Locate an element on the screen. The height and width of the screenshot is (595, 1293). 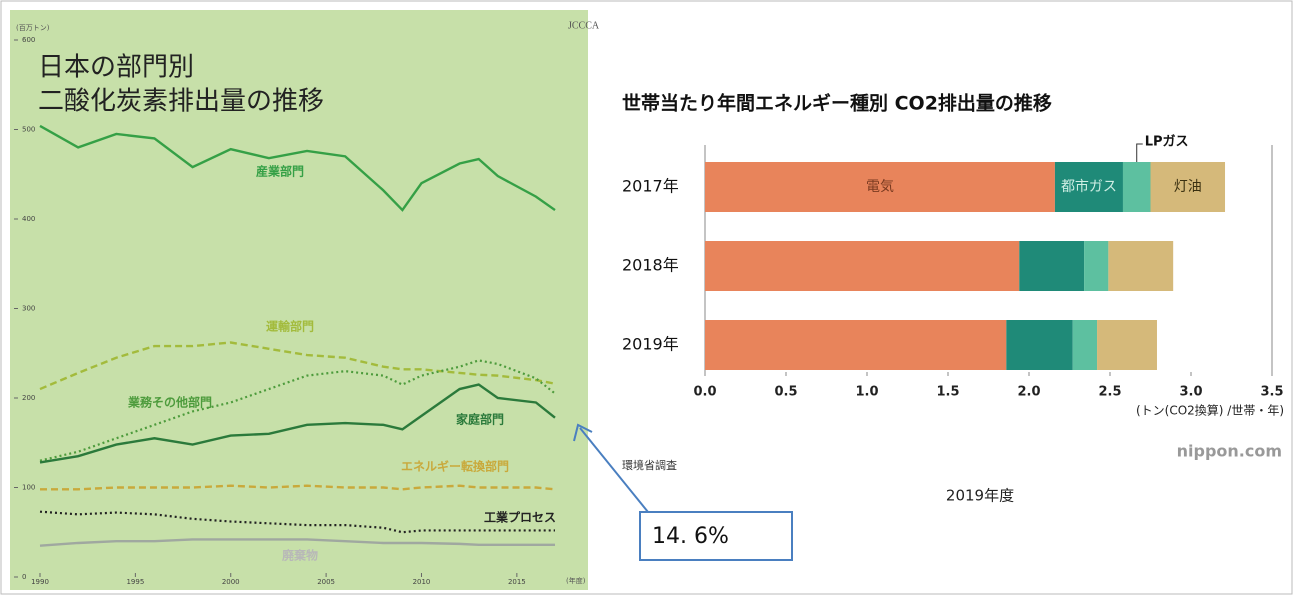
series-label: 産業部門 is located at coordinates (280, 171).